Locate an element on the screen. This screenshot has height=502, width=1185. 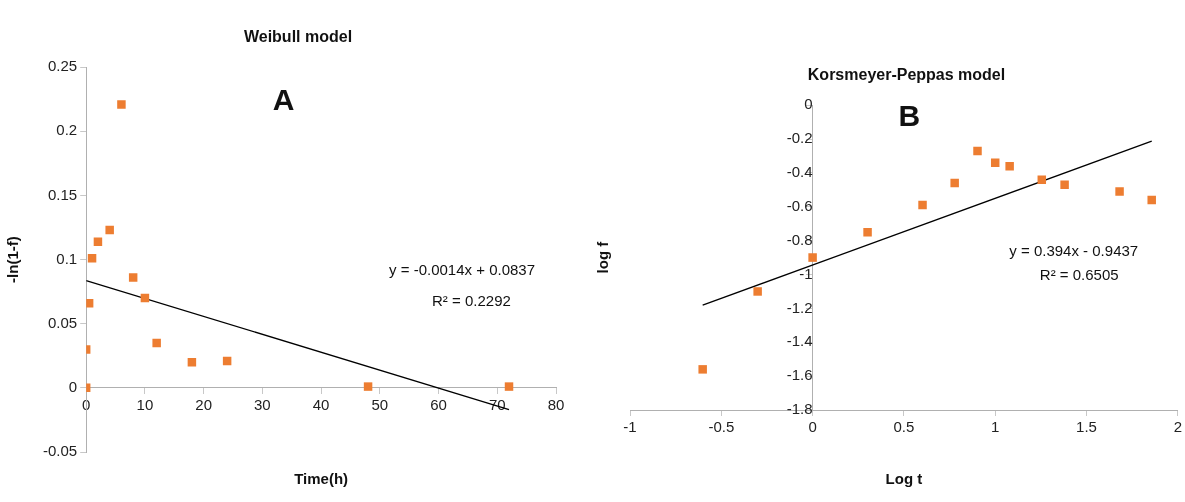
chart-title: Weibull model is located at coordinates (298, 37).